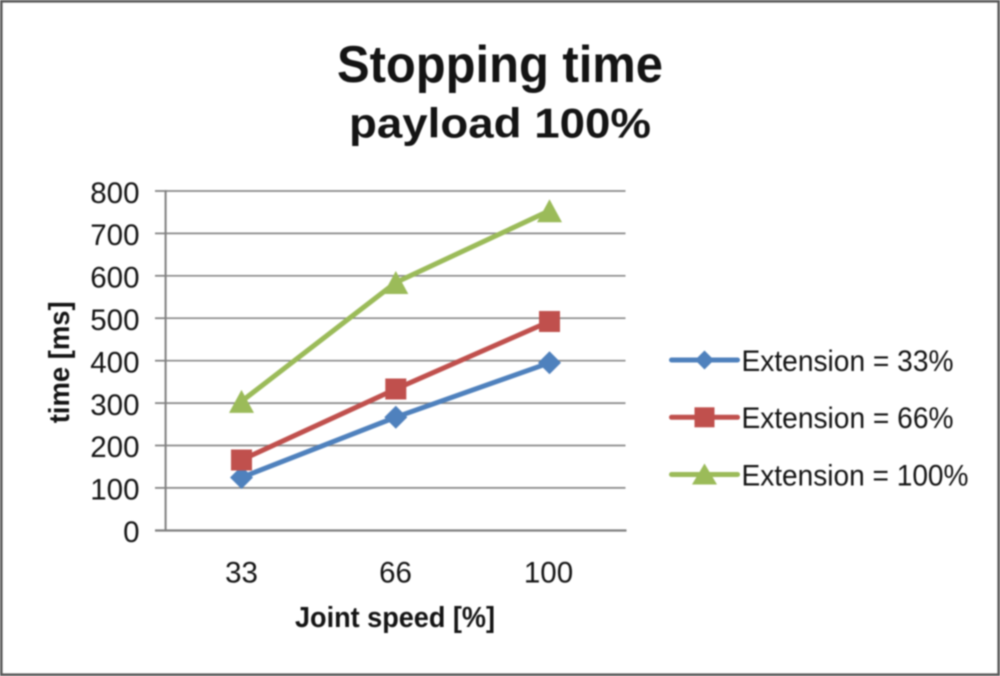 This screenshot has width=1000, height=676. What do you see at coordinates (848, 361) in the screenshot?
I see `svg-text: Extension = 33%` at bounding box center [848, 361].